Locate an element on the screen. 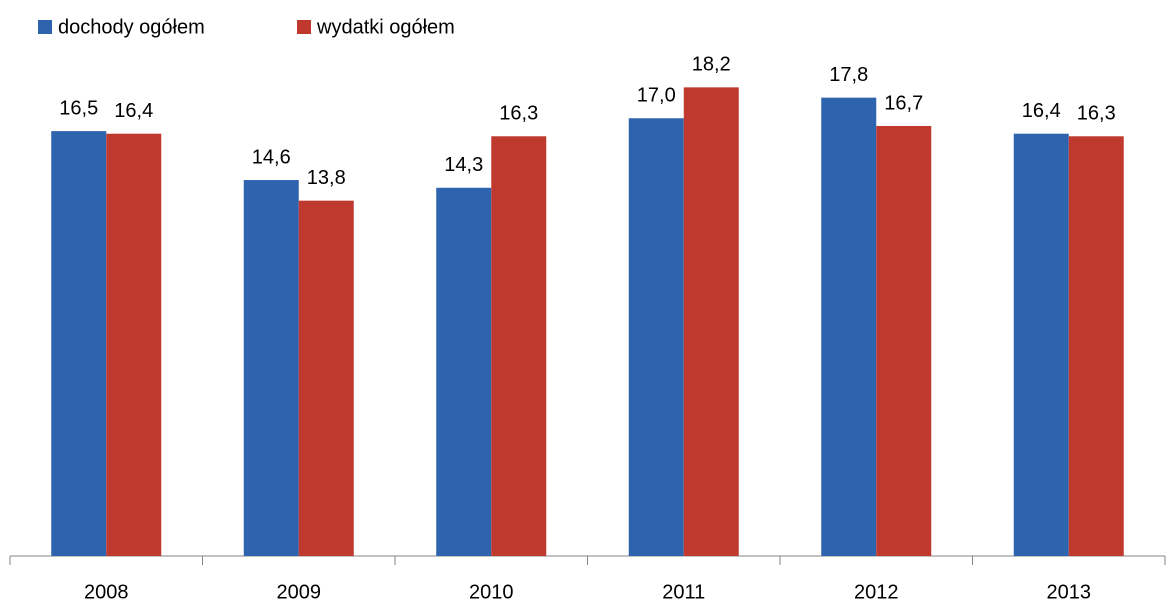 This screenshot has width=1174, height=608. value-label: 18,2 is located at coordinates (711, 65).